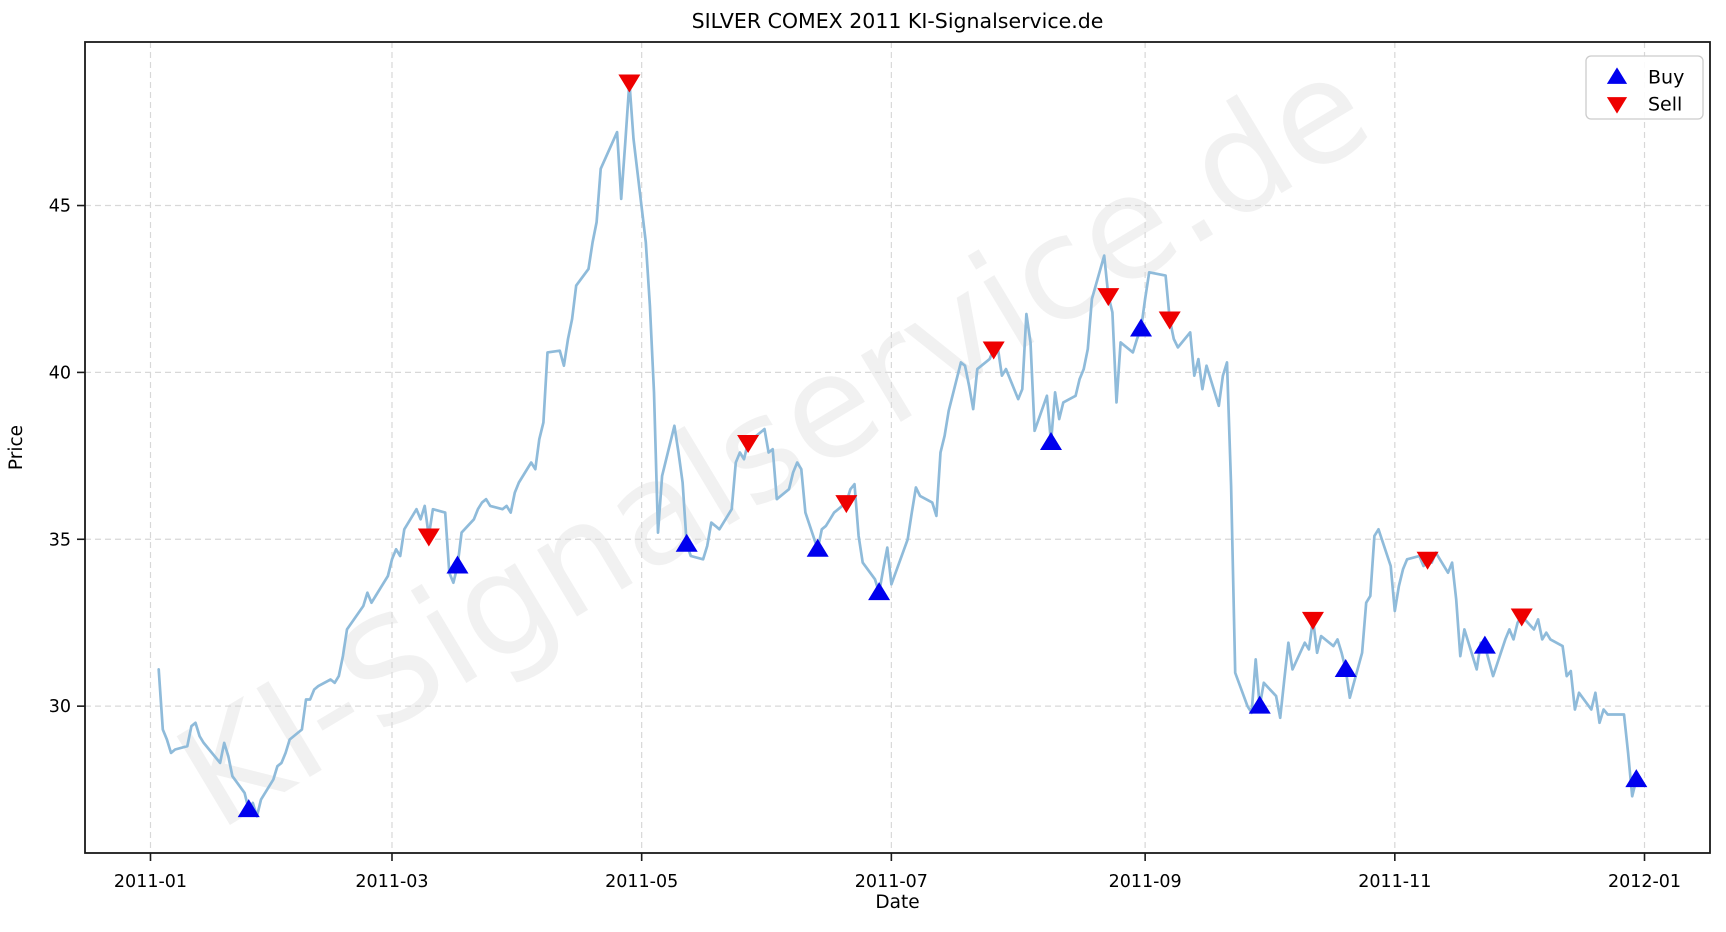  I want to click on triangle-up-icon, so click(1617, 75).